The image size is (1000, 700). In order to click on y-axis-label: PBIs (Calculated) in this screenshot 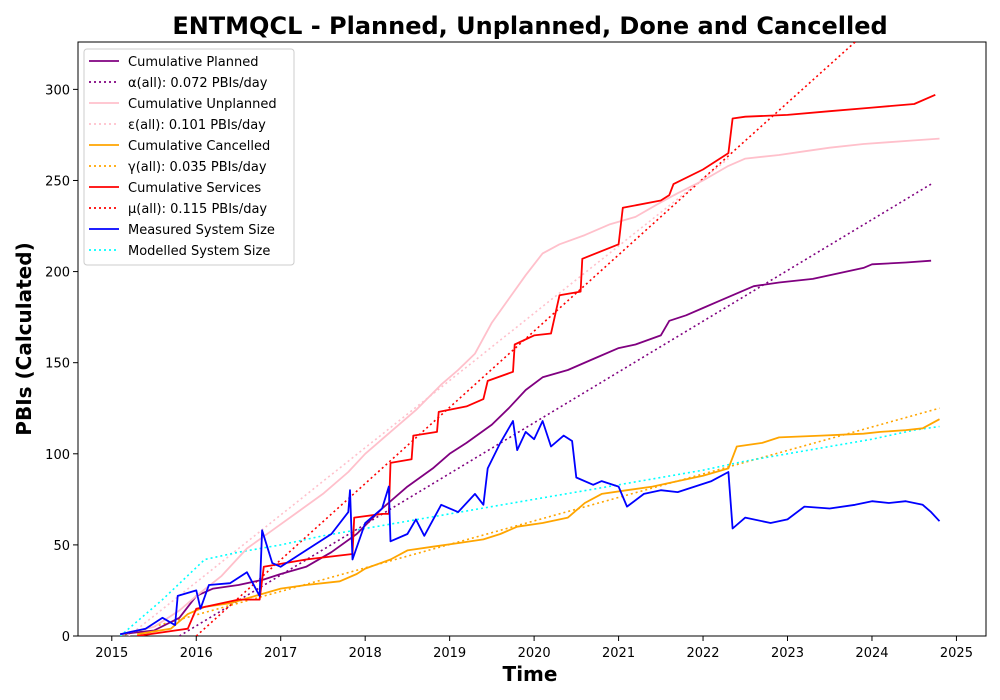, I will do `click(24, 338)`.